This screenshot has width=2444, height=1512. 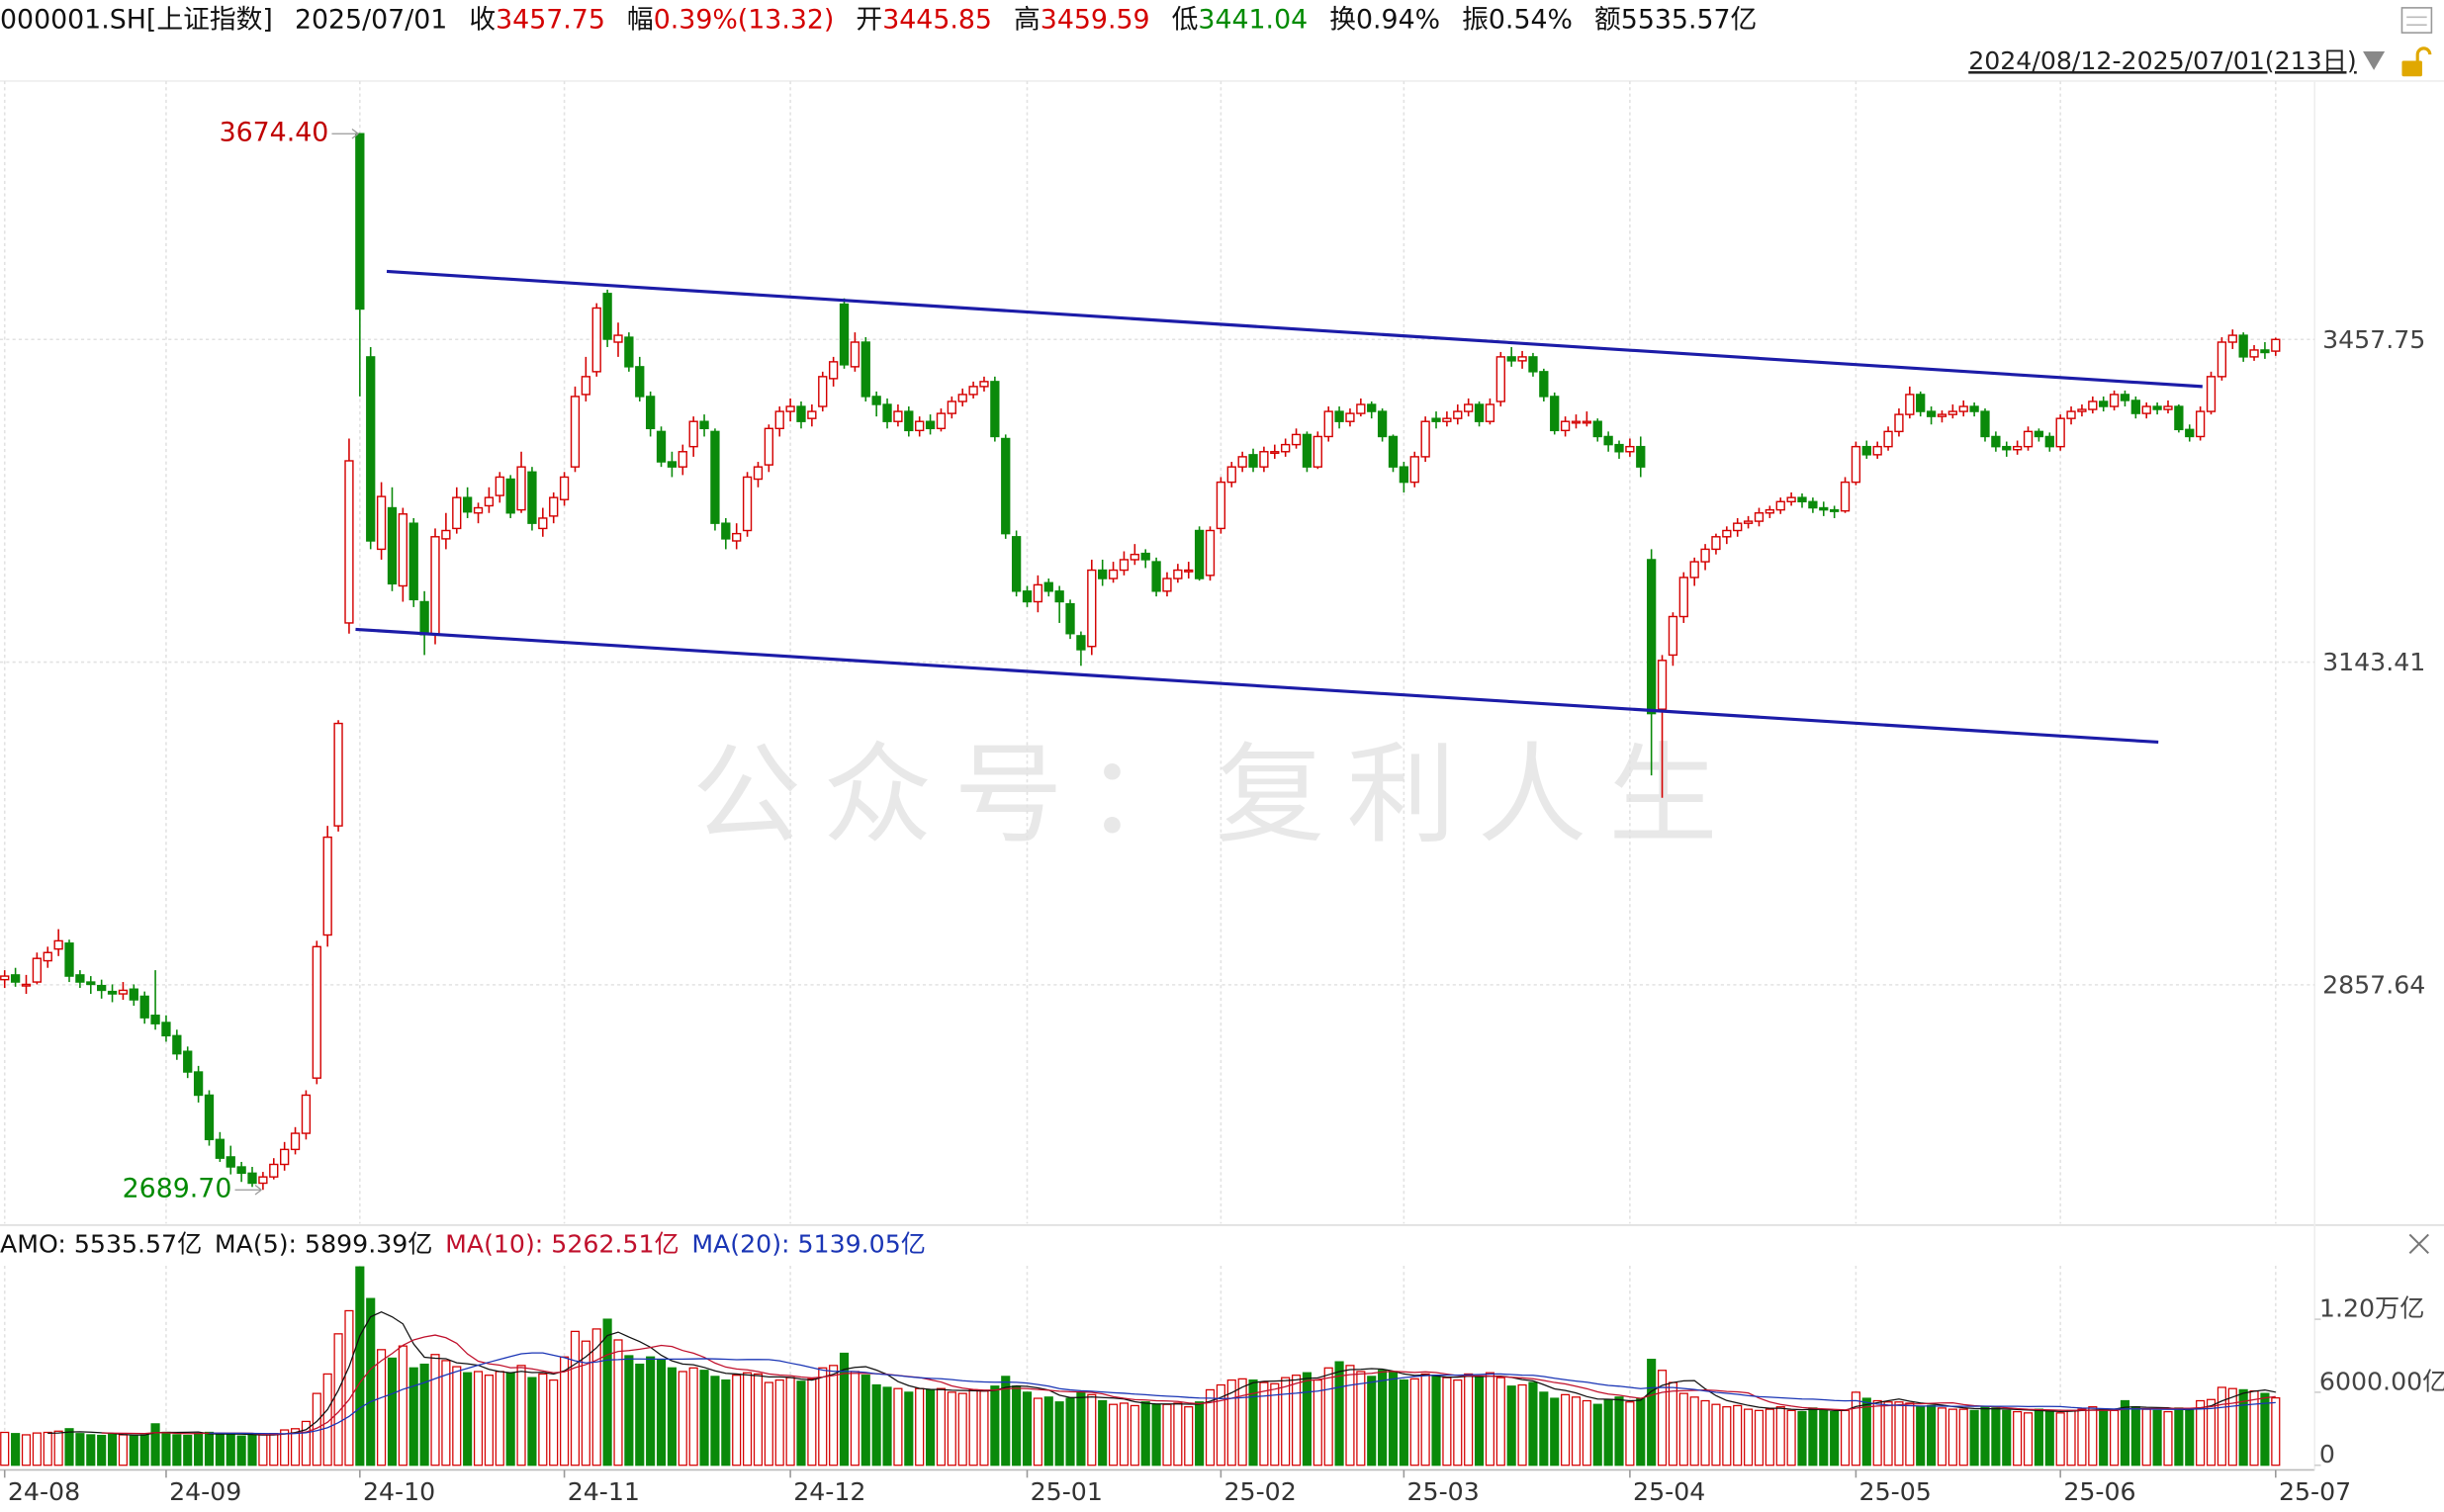 I want to click on extreme-label: 3674.40, so click(x=274, y=133).